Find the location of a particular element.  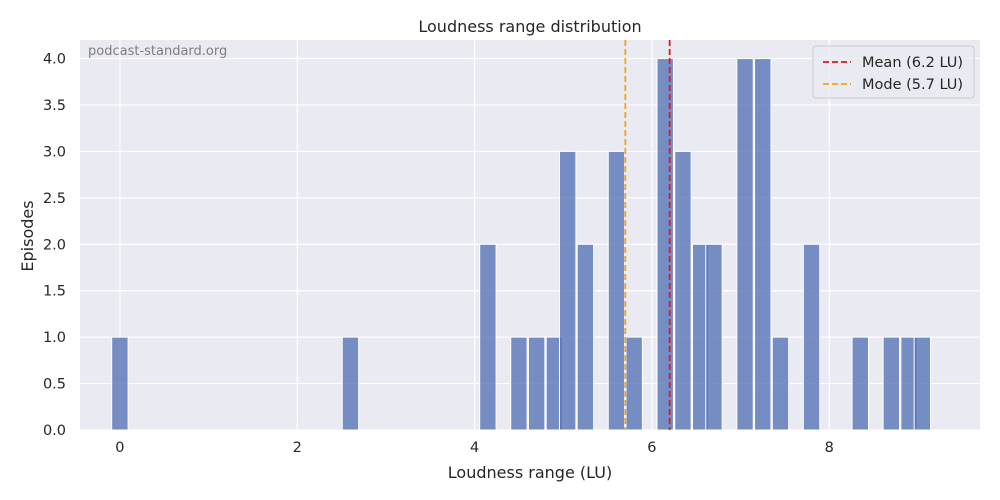

y-tick-label: 1.5 is located at coordinates (54, 292).